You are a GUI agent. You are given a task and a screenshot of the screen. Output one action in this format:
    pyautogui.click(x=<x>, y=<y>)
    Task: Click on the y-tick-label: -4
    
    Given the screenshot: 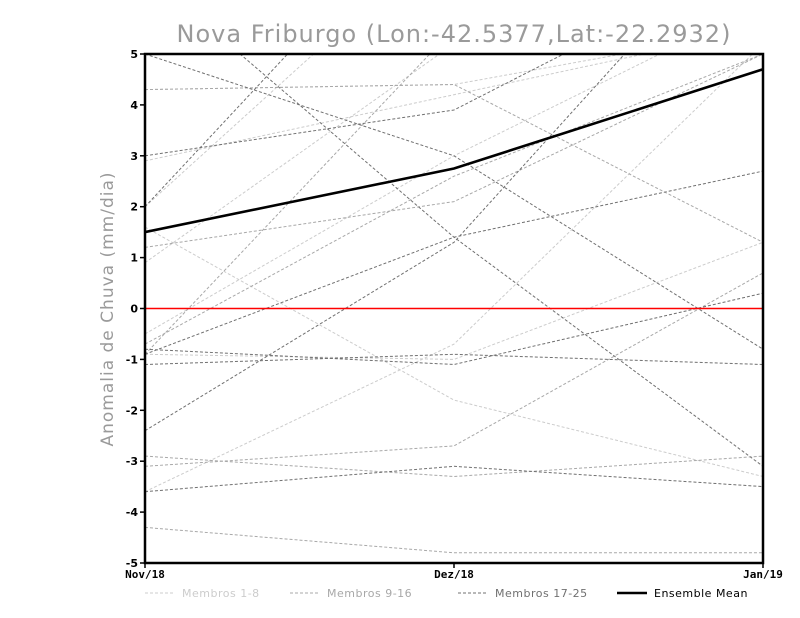 What is the action you would take?
    pyautogui.click(x=132, y=512)
    